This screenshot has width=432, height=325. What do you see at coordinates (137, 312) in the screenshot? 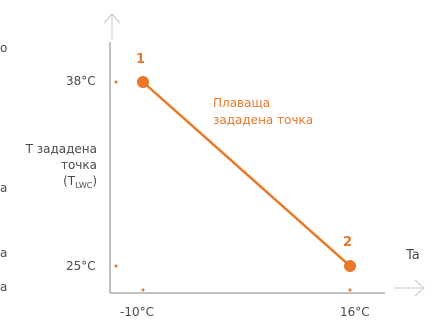
I see `x-tick-label-minus10: -10°C` at bounding box center [137, 312].